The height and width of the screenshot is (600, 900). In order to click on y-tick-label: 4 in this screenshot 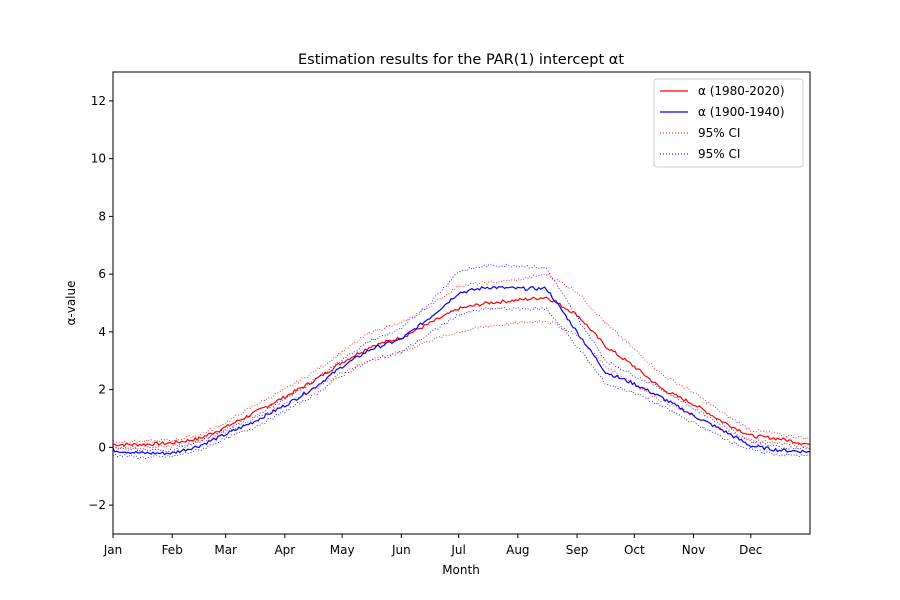, I will do `click(102, 332)`.